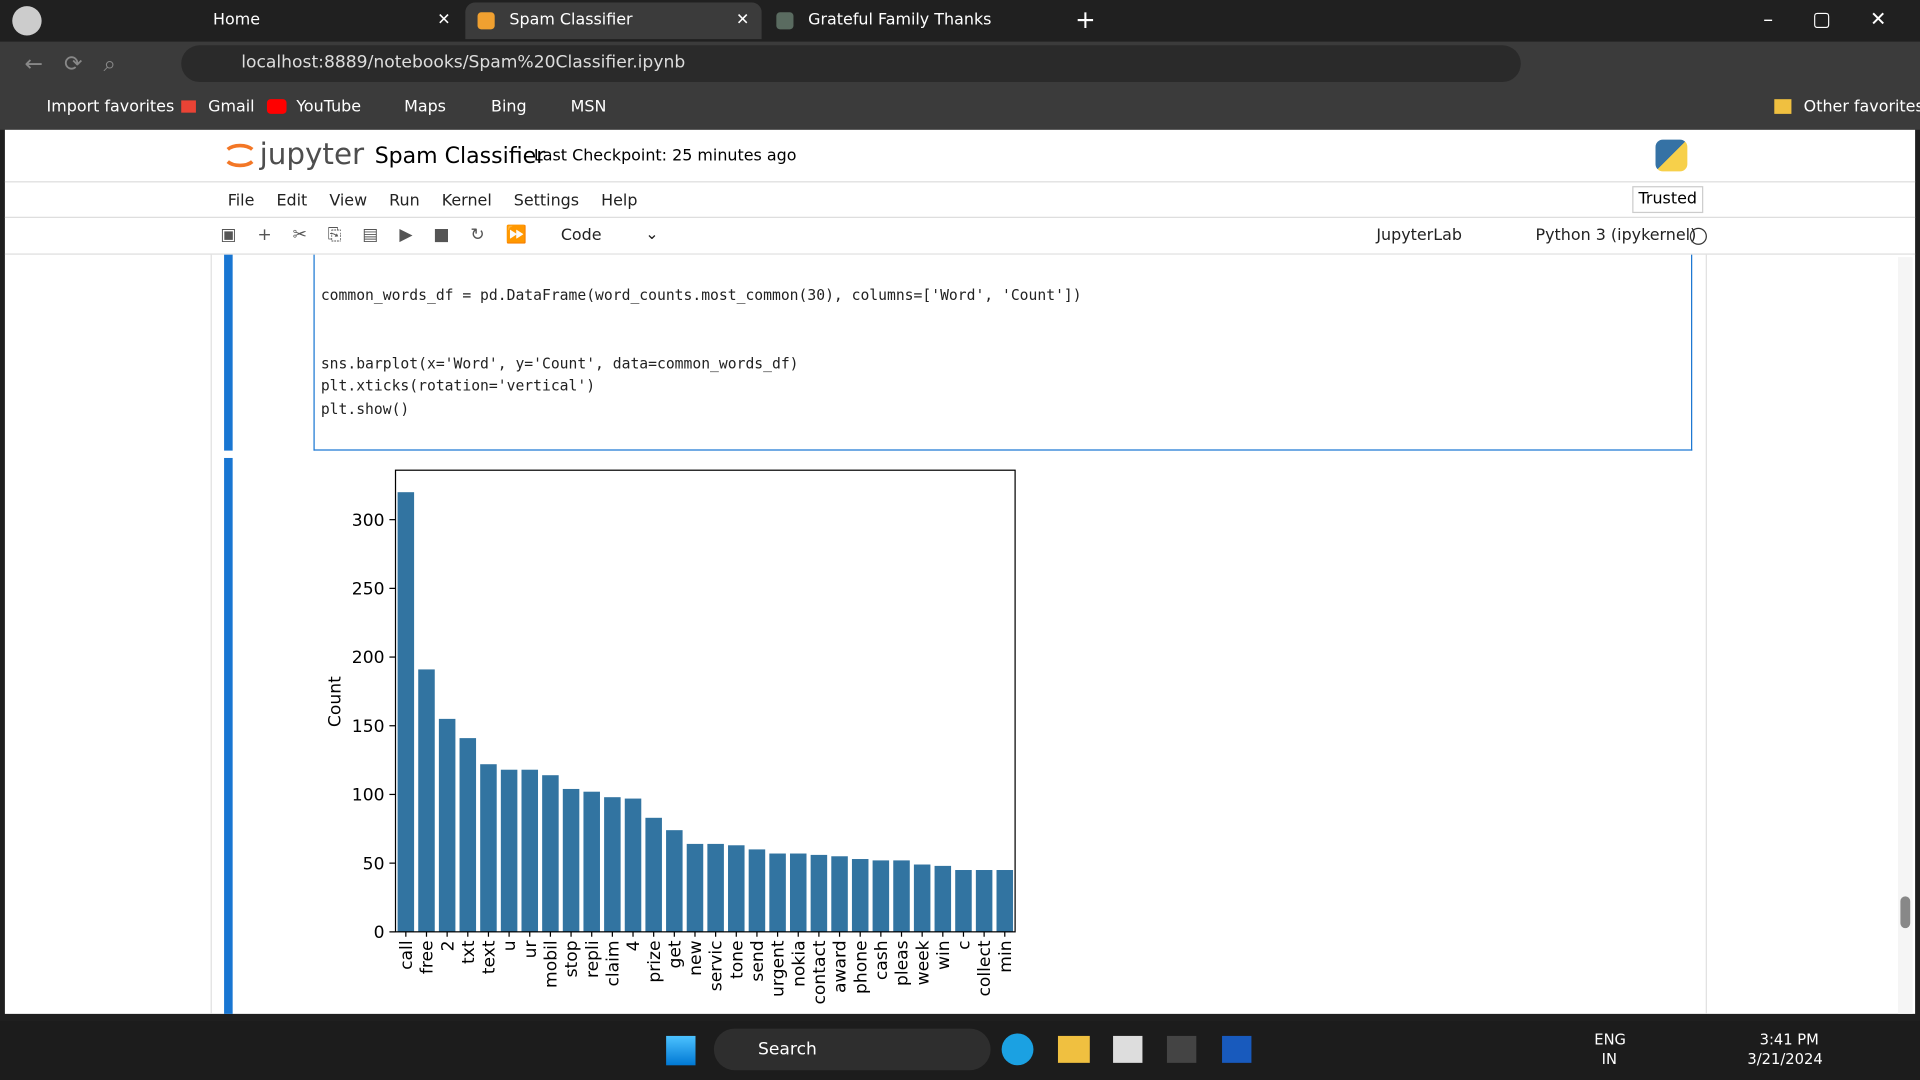 The height and width of the screenshot is (1080, 1920). Describe the element at coordinates (407, 954) in the screenshot. I see `x-tick-label: call` at that location.